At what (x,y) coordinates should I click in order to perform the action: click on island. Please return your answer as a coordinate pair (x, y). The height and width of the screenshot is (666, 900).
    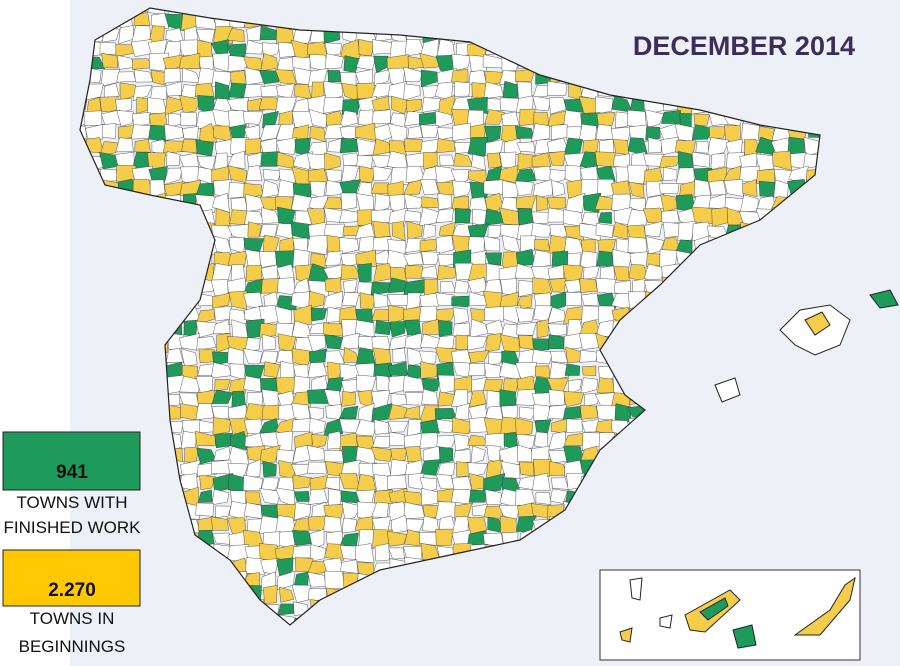
    Looking at the image, I should click on (626, 635).